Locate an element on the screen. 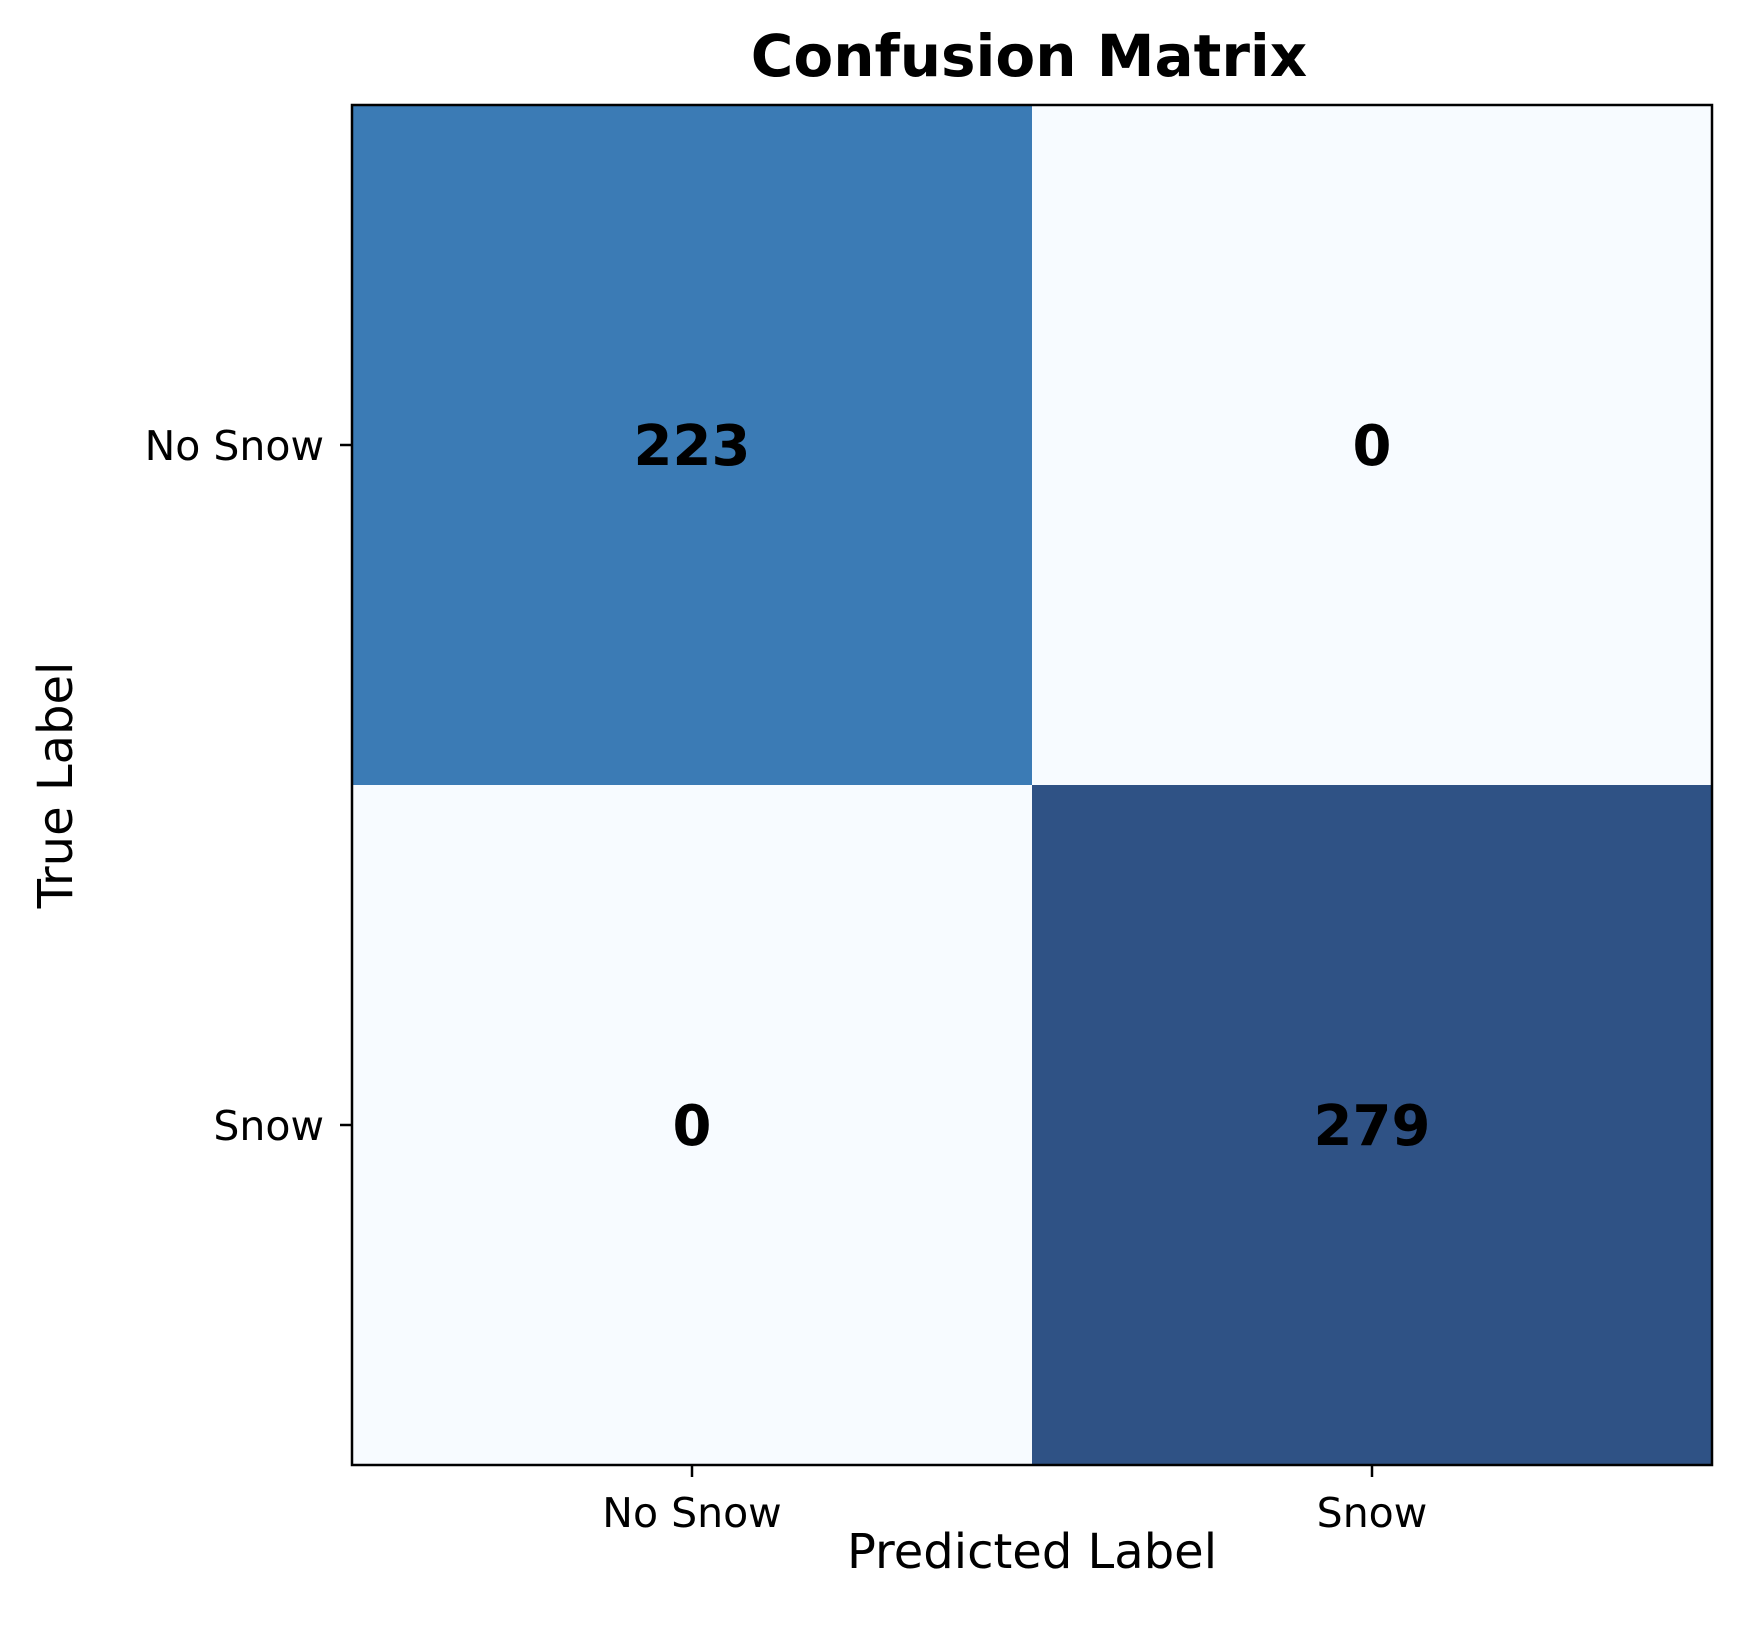 The image size is (1738, 1643). y-axis-ticks: No Snow Snow is located at coordinates (248, 786).